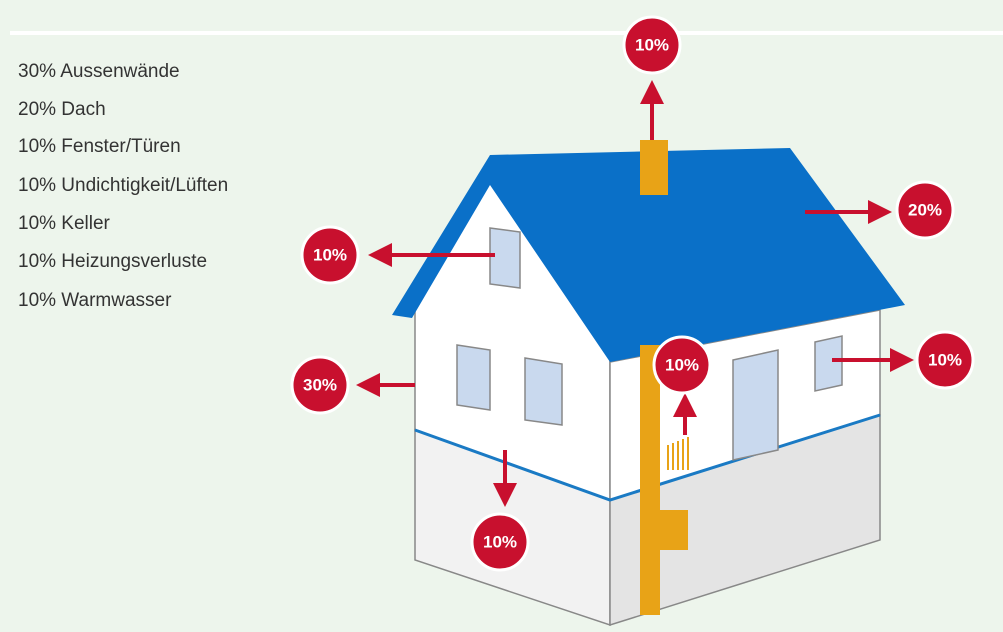 This screenshot has height=632, width=1003. What do you see at coordinates (95, 300) in the screenshot?
I see `legend-item: 10% Warmwasser` at bounding box center [95, 300].